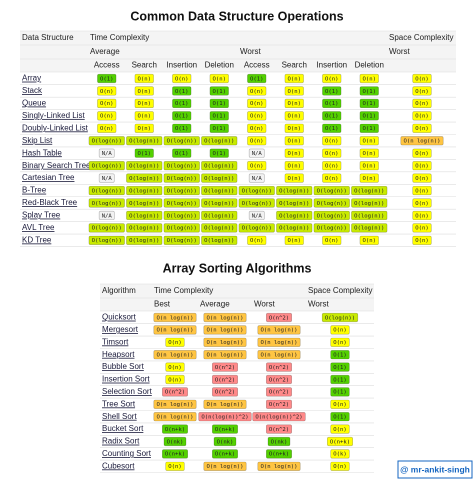  I want to click on header-cell: Worst, so click(319, 304).